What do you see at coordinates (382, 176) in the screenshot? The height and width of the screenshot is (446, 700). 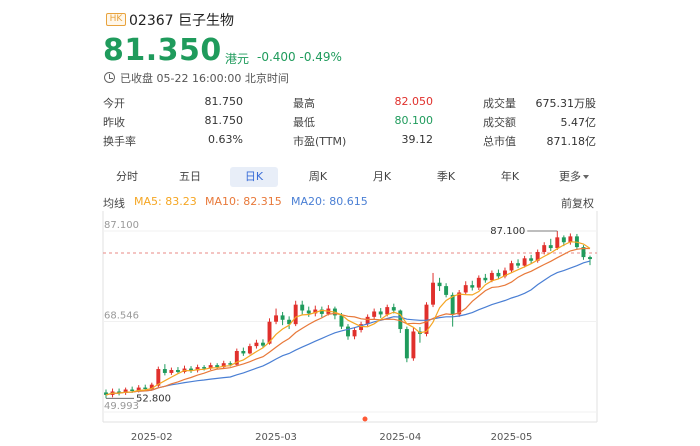 I see `tab-monthly-k: 月K` at bounding box center [382, 176].